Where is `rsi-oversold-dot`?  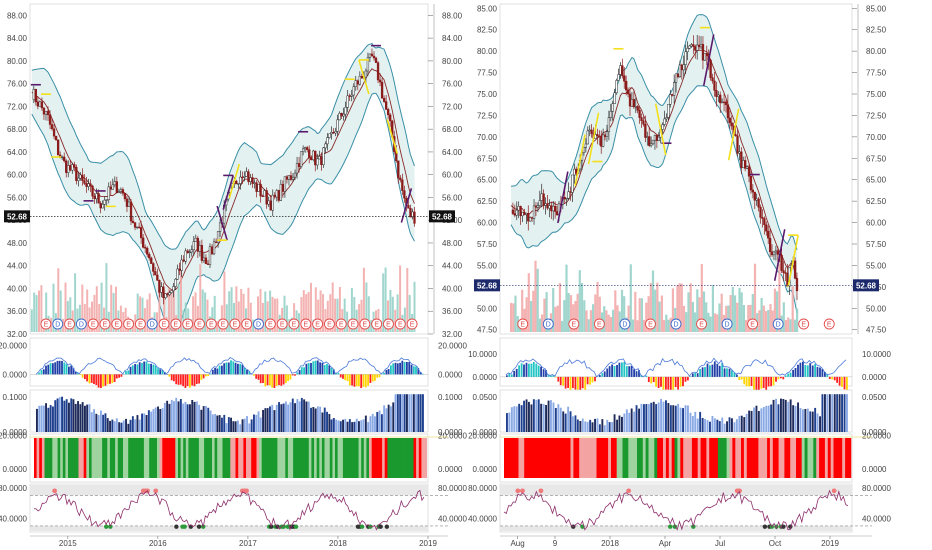 rsi-oversold-dot is located at coordinates (176, 526).